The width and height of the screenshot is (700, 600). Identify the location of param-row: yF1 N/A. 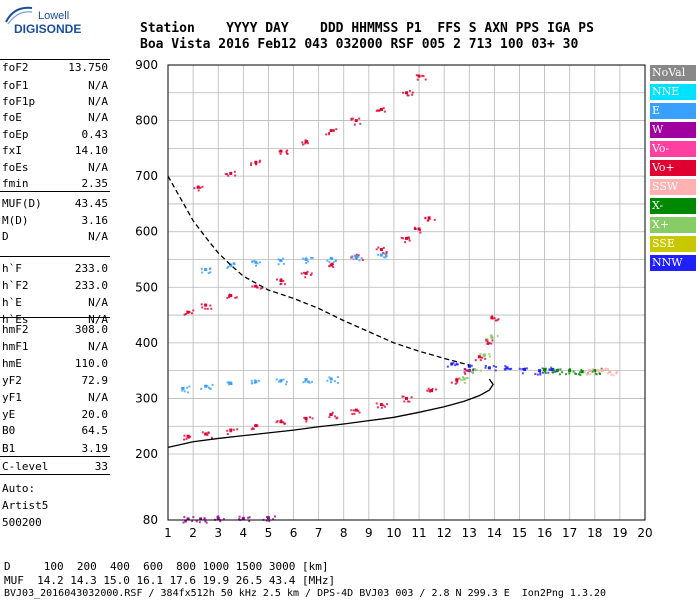
(55, 399).